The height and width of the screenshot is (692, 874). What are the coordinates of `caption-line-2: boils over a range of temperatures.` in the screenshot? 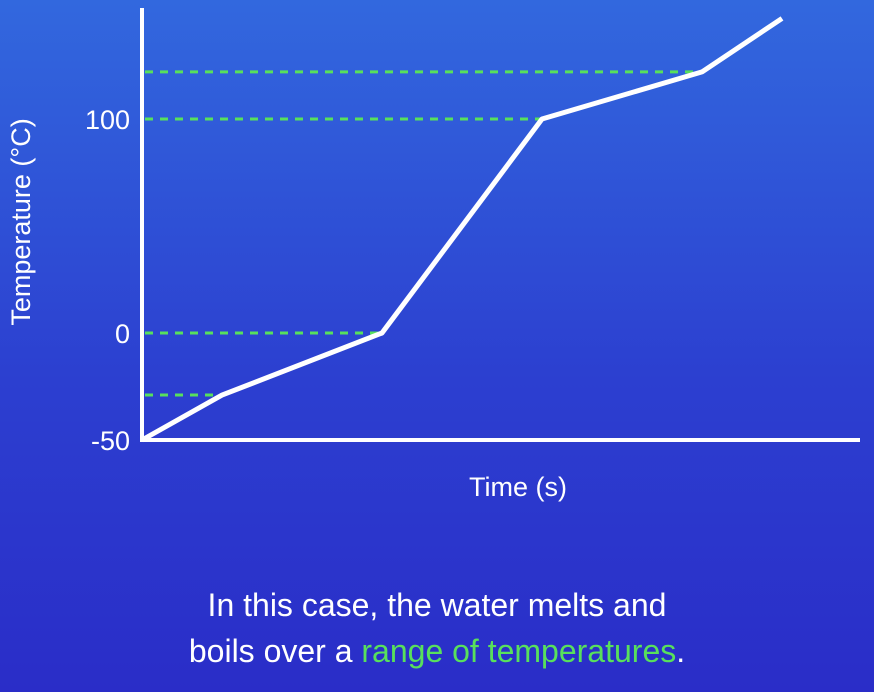 It's located at (437, 651).